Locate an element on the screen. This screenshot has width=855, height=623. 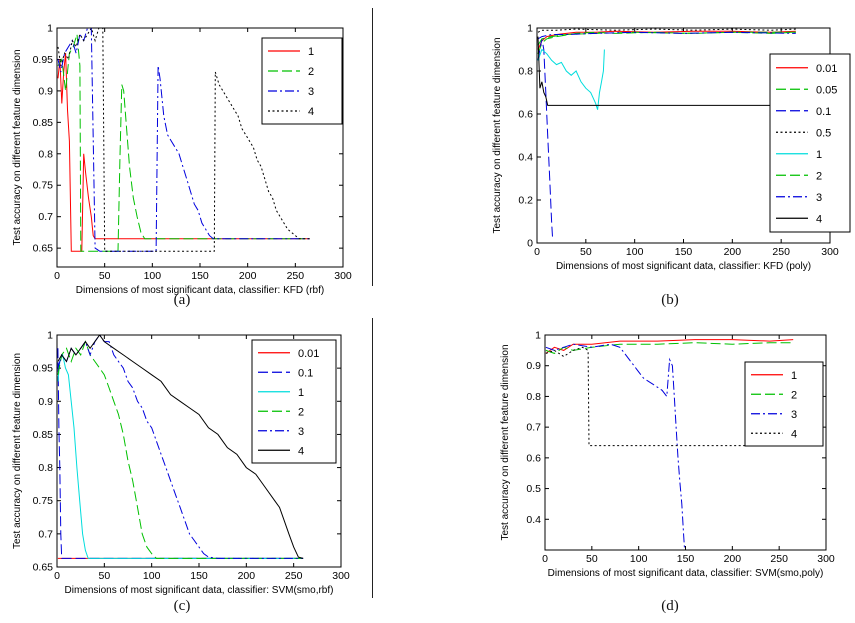
x-tick-label-a: 200 is located at coordinates (248, 276).